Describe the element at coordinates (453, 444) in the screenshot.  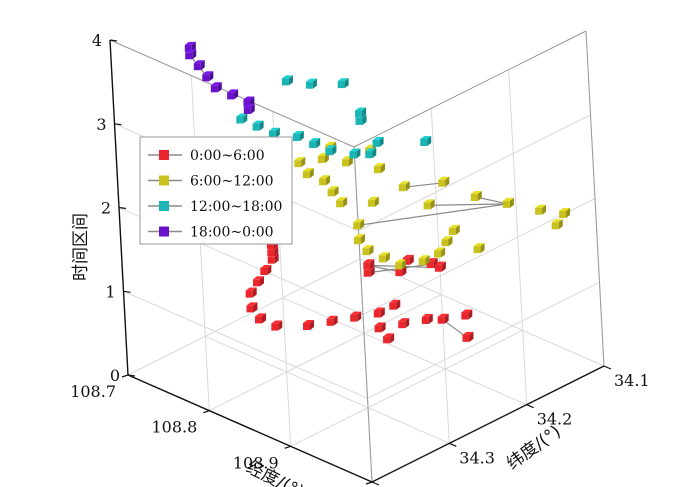
I see `y-tick-mark` at that location.